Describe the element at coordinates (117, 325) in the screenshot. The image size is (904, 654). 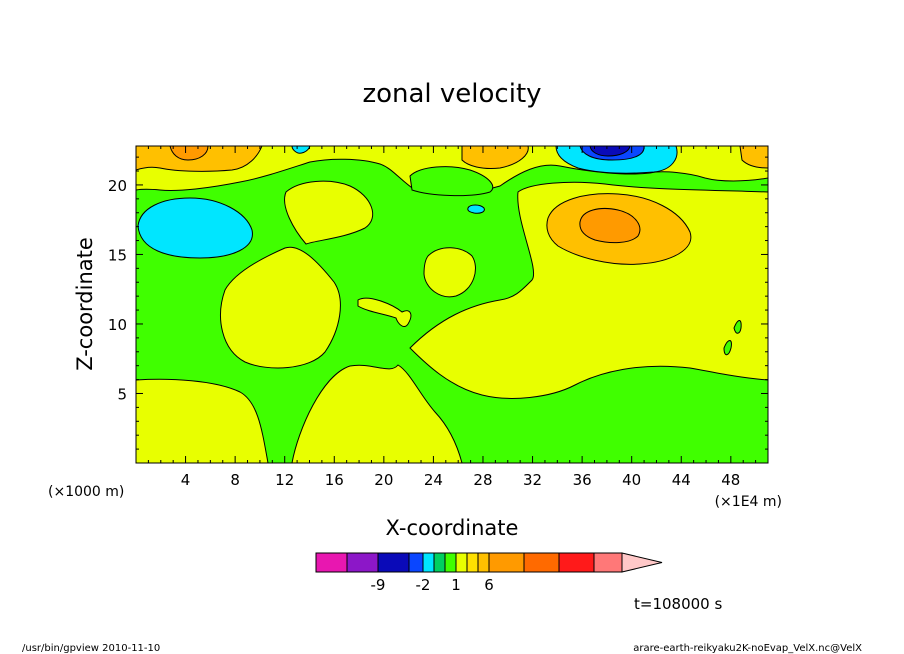
I see `y-tick-label: 10` at that location.